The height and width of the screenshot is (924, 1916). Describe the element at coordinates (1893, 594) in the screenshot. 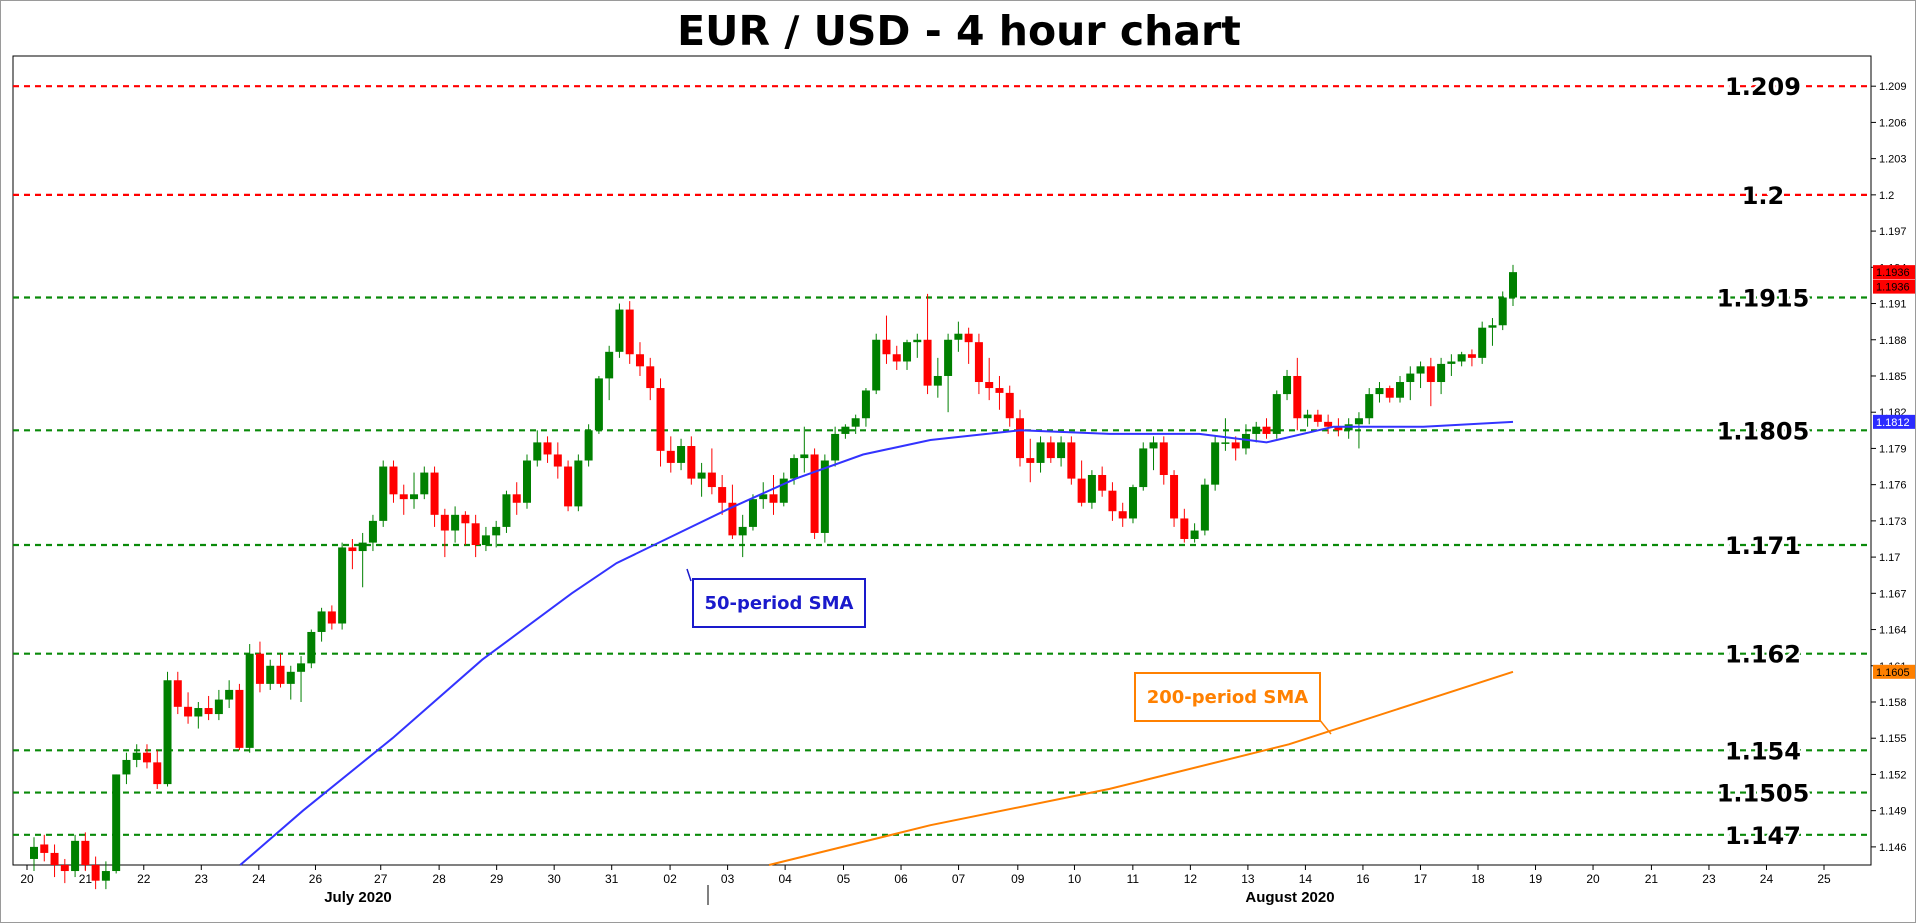

I see `y-tick-label: 1.167` at that location.